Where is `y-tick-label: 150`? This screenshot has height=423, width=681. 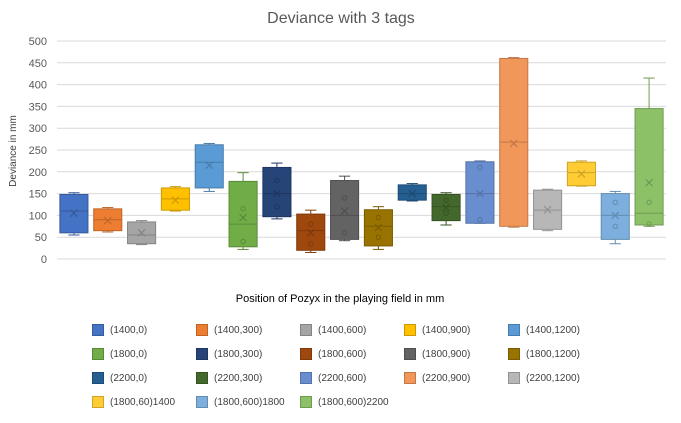 y-tick-label: 150 is located at coordinates (38, 195).